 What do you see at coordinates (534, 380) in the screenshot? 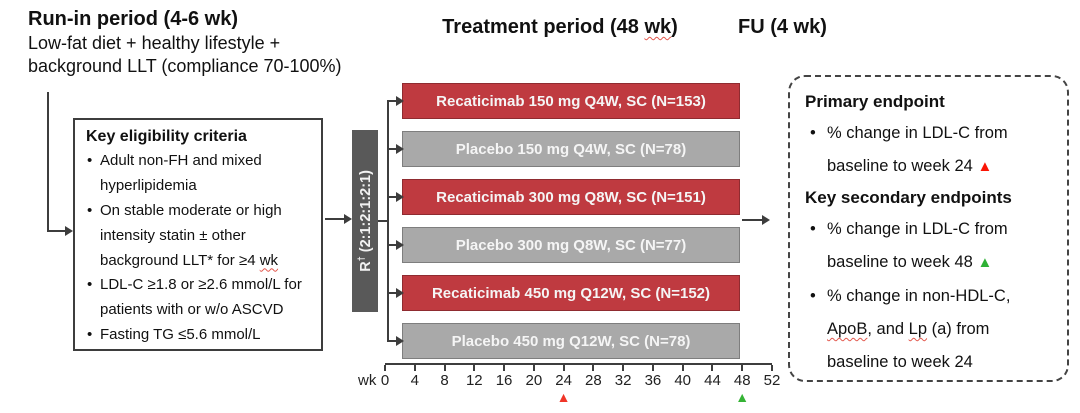
I see `axis-tick-label: 20` at bounding box center [534, 380].